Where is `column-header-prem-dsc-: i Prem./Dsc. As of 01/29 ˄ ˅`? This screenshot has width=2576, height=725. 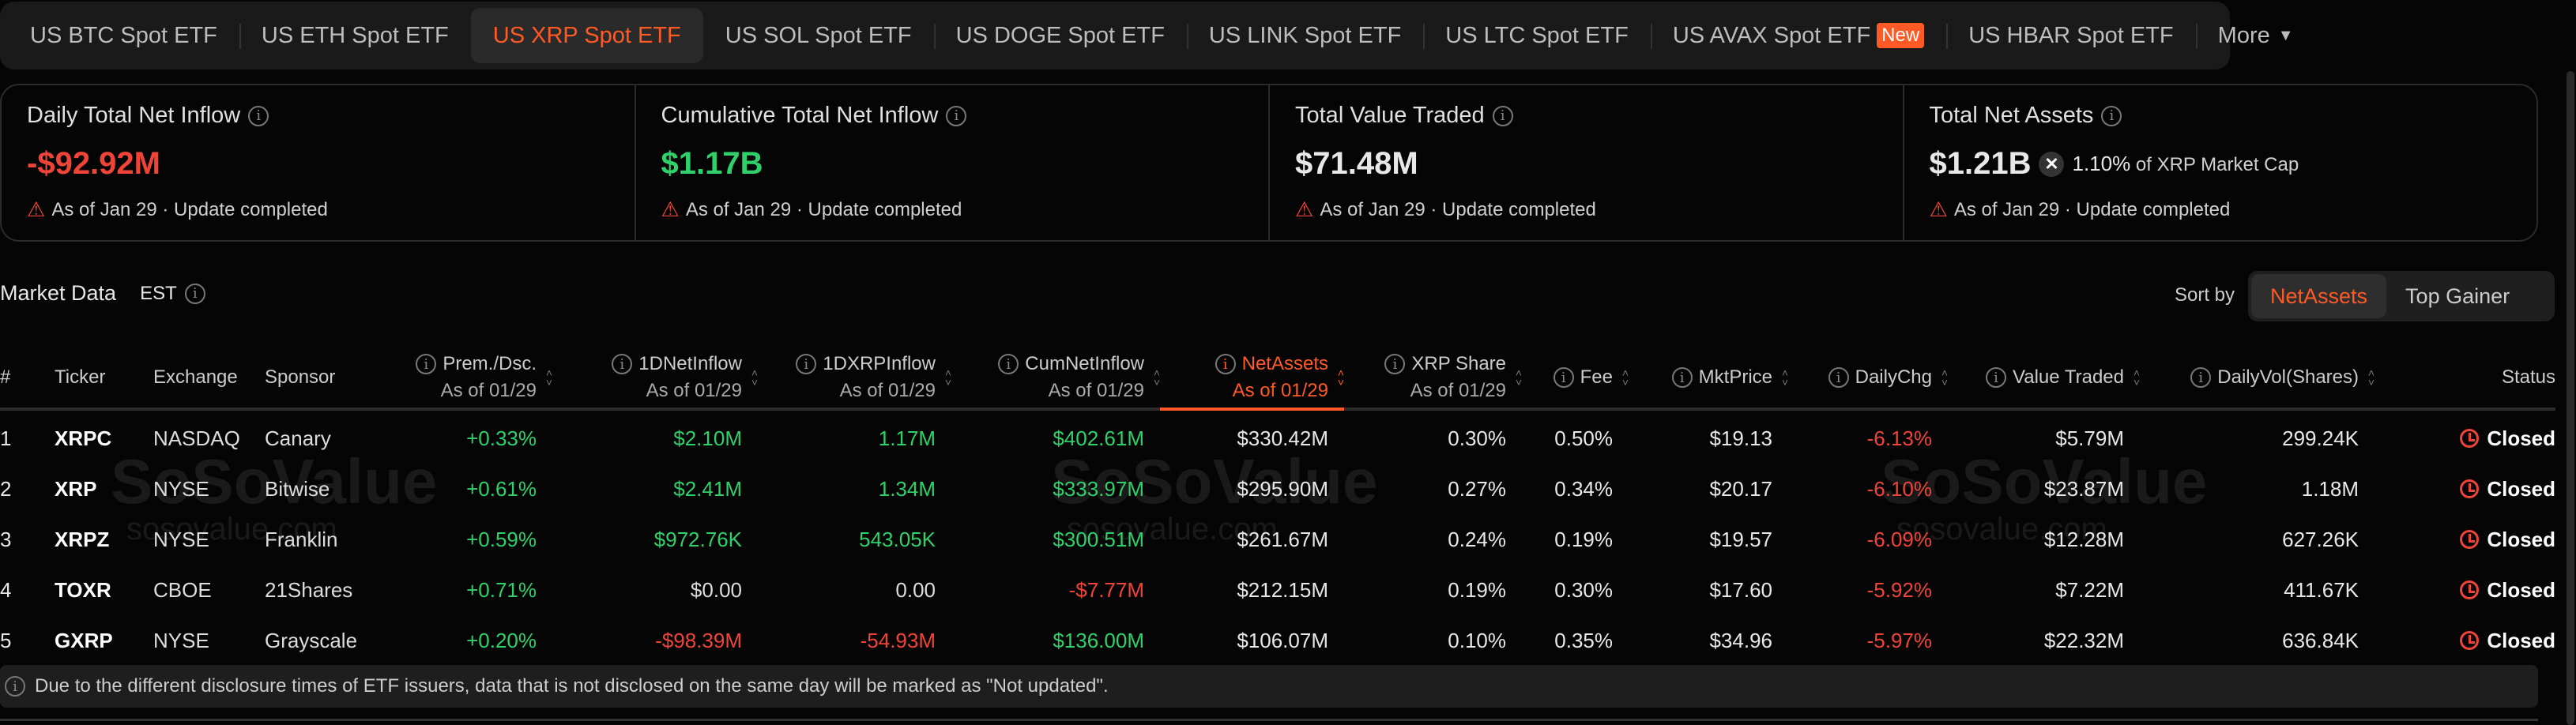 column-header-prem-dsc-: i Prem./Dsc. As of 01/29 ˄ ˅ is located at coordinates (465, 377).